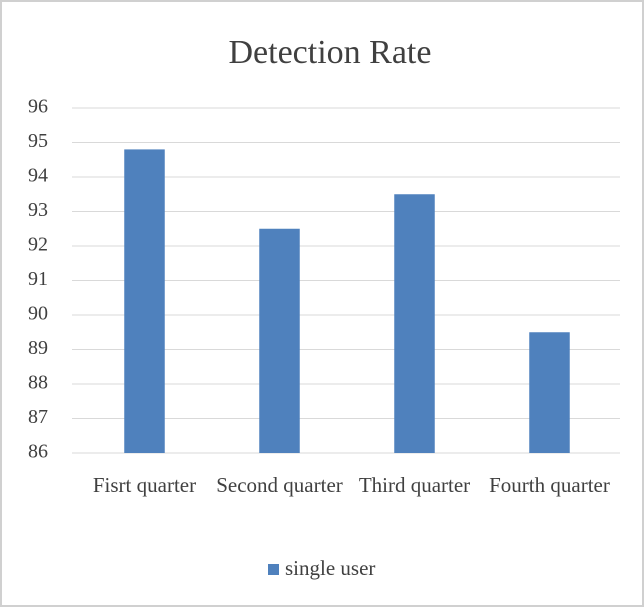  Describe the element at coordinates (38, 107) in the screenshot. I see `y-tick-label: 96` at that location.